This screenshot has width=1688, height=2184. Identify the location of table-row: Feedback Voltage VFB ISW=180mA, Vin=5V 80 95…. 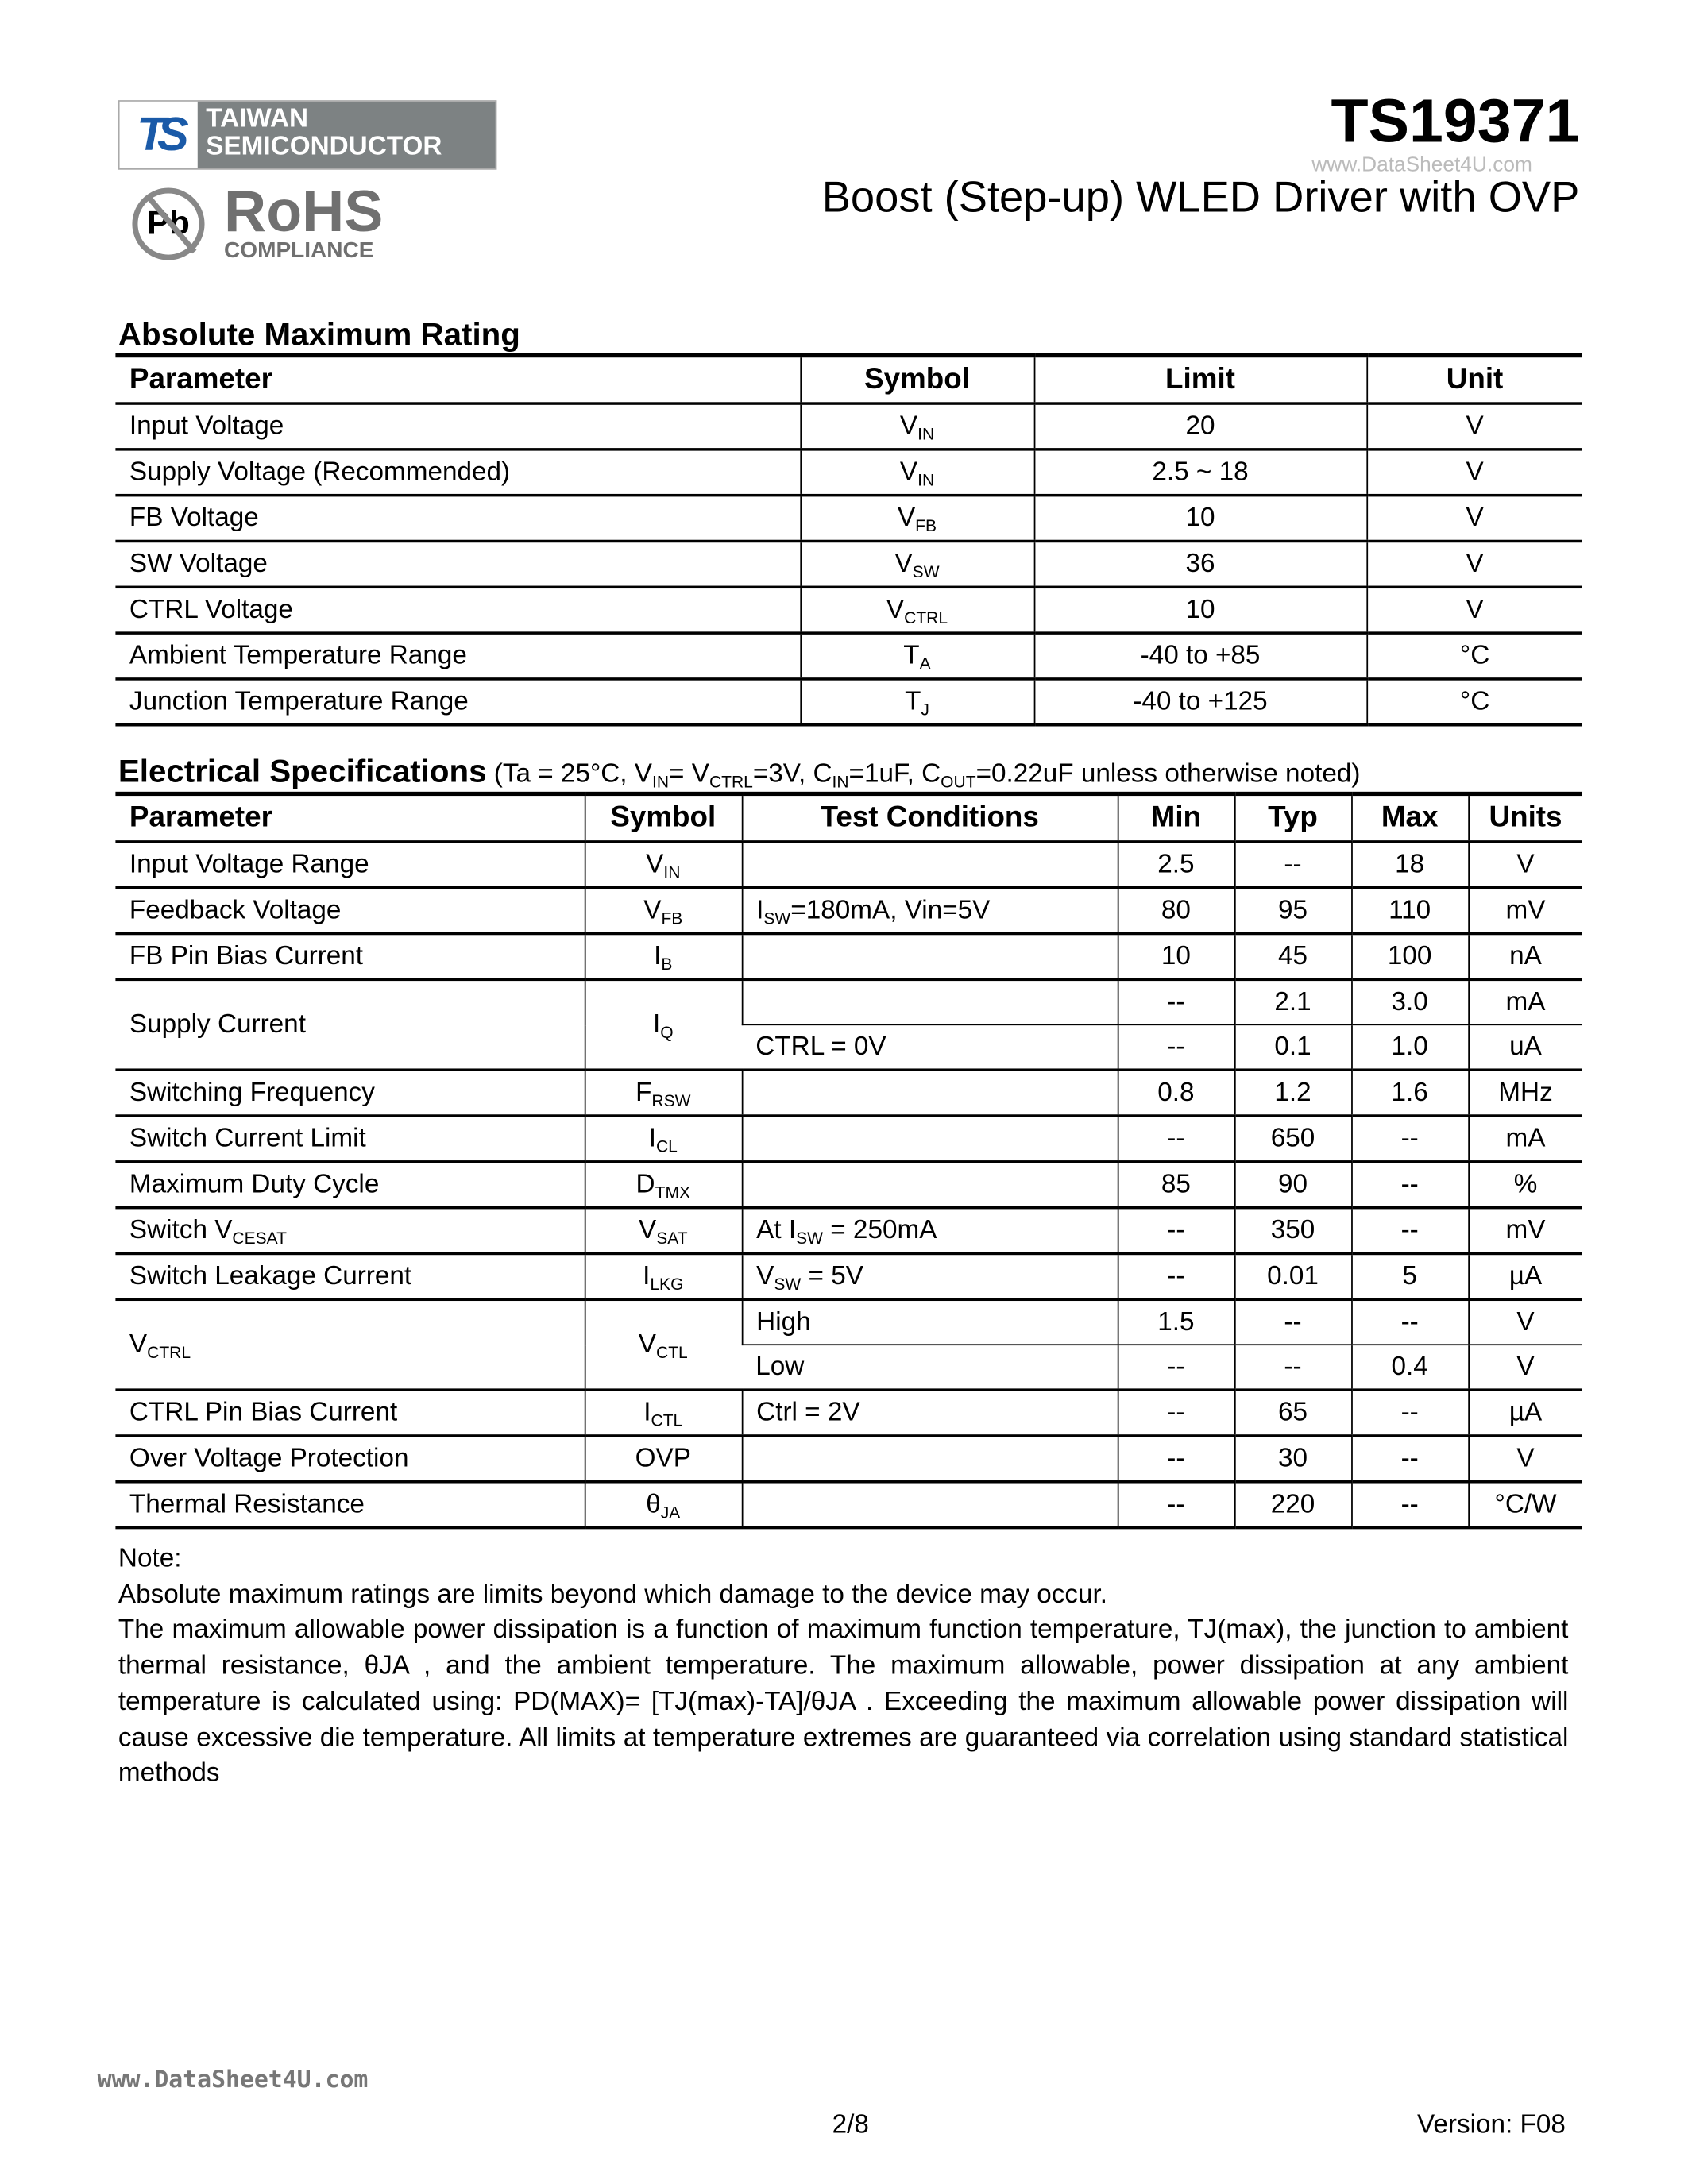
(849, 911).